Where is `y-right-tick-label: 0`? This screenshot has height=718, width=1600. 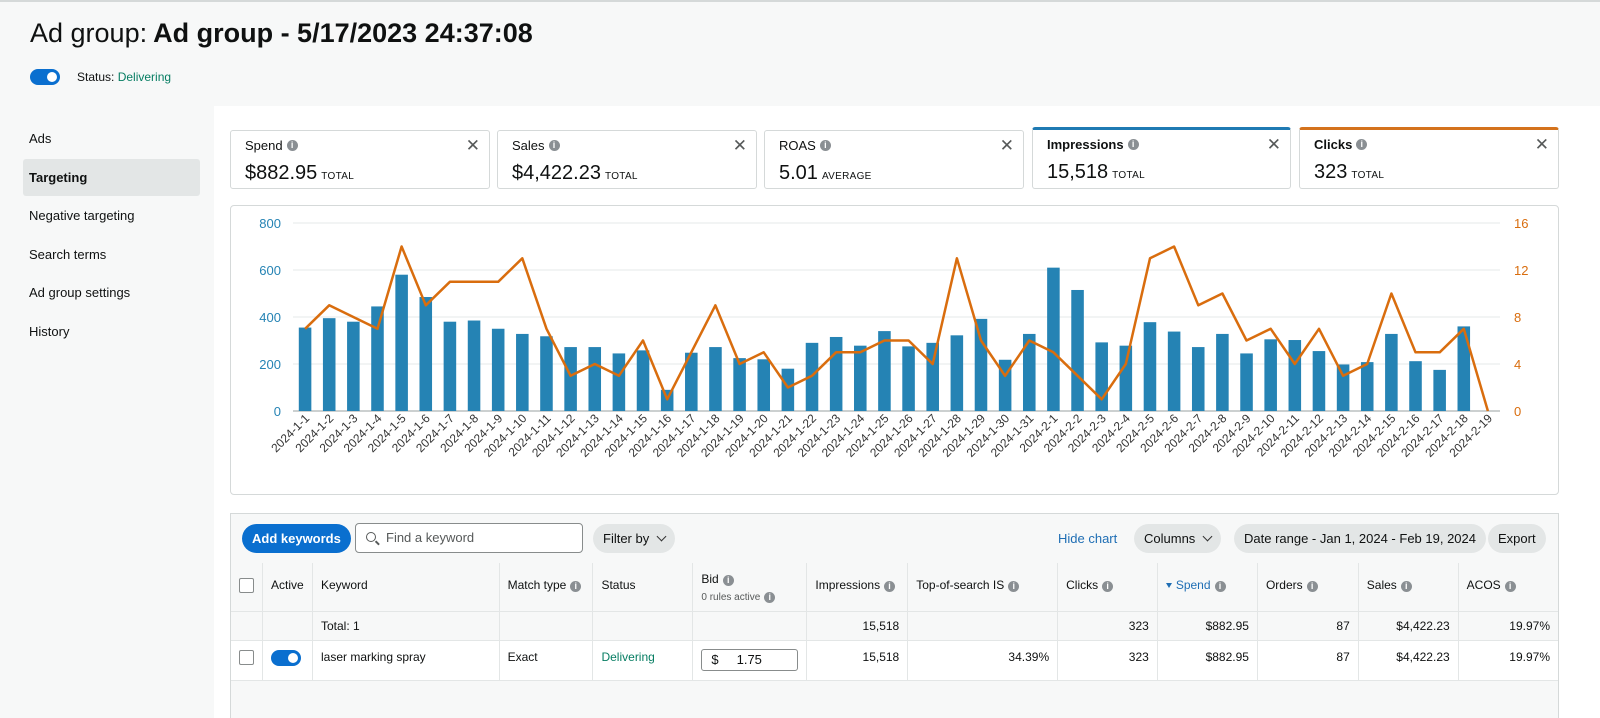 y-right-tick-label: 0 is located at coordinates (1517, 411).